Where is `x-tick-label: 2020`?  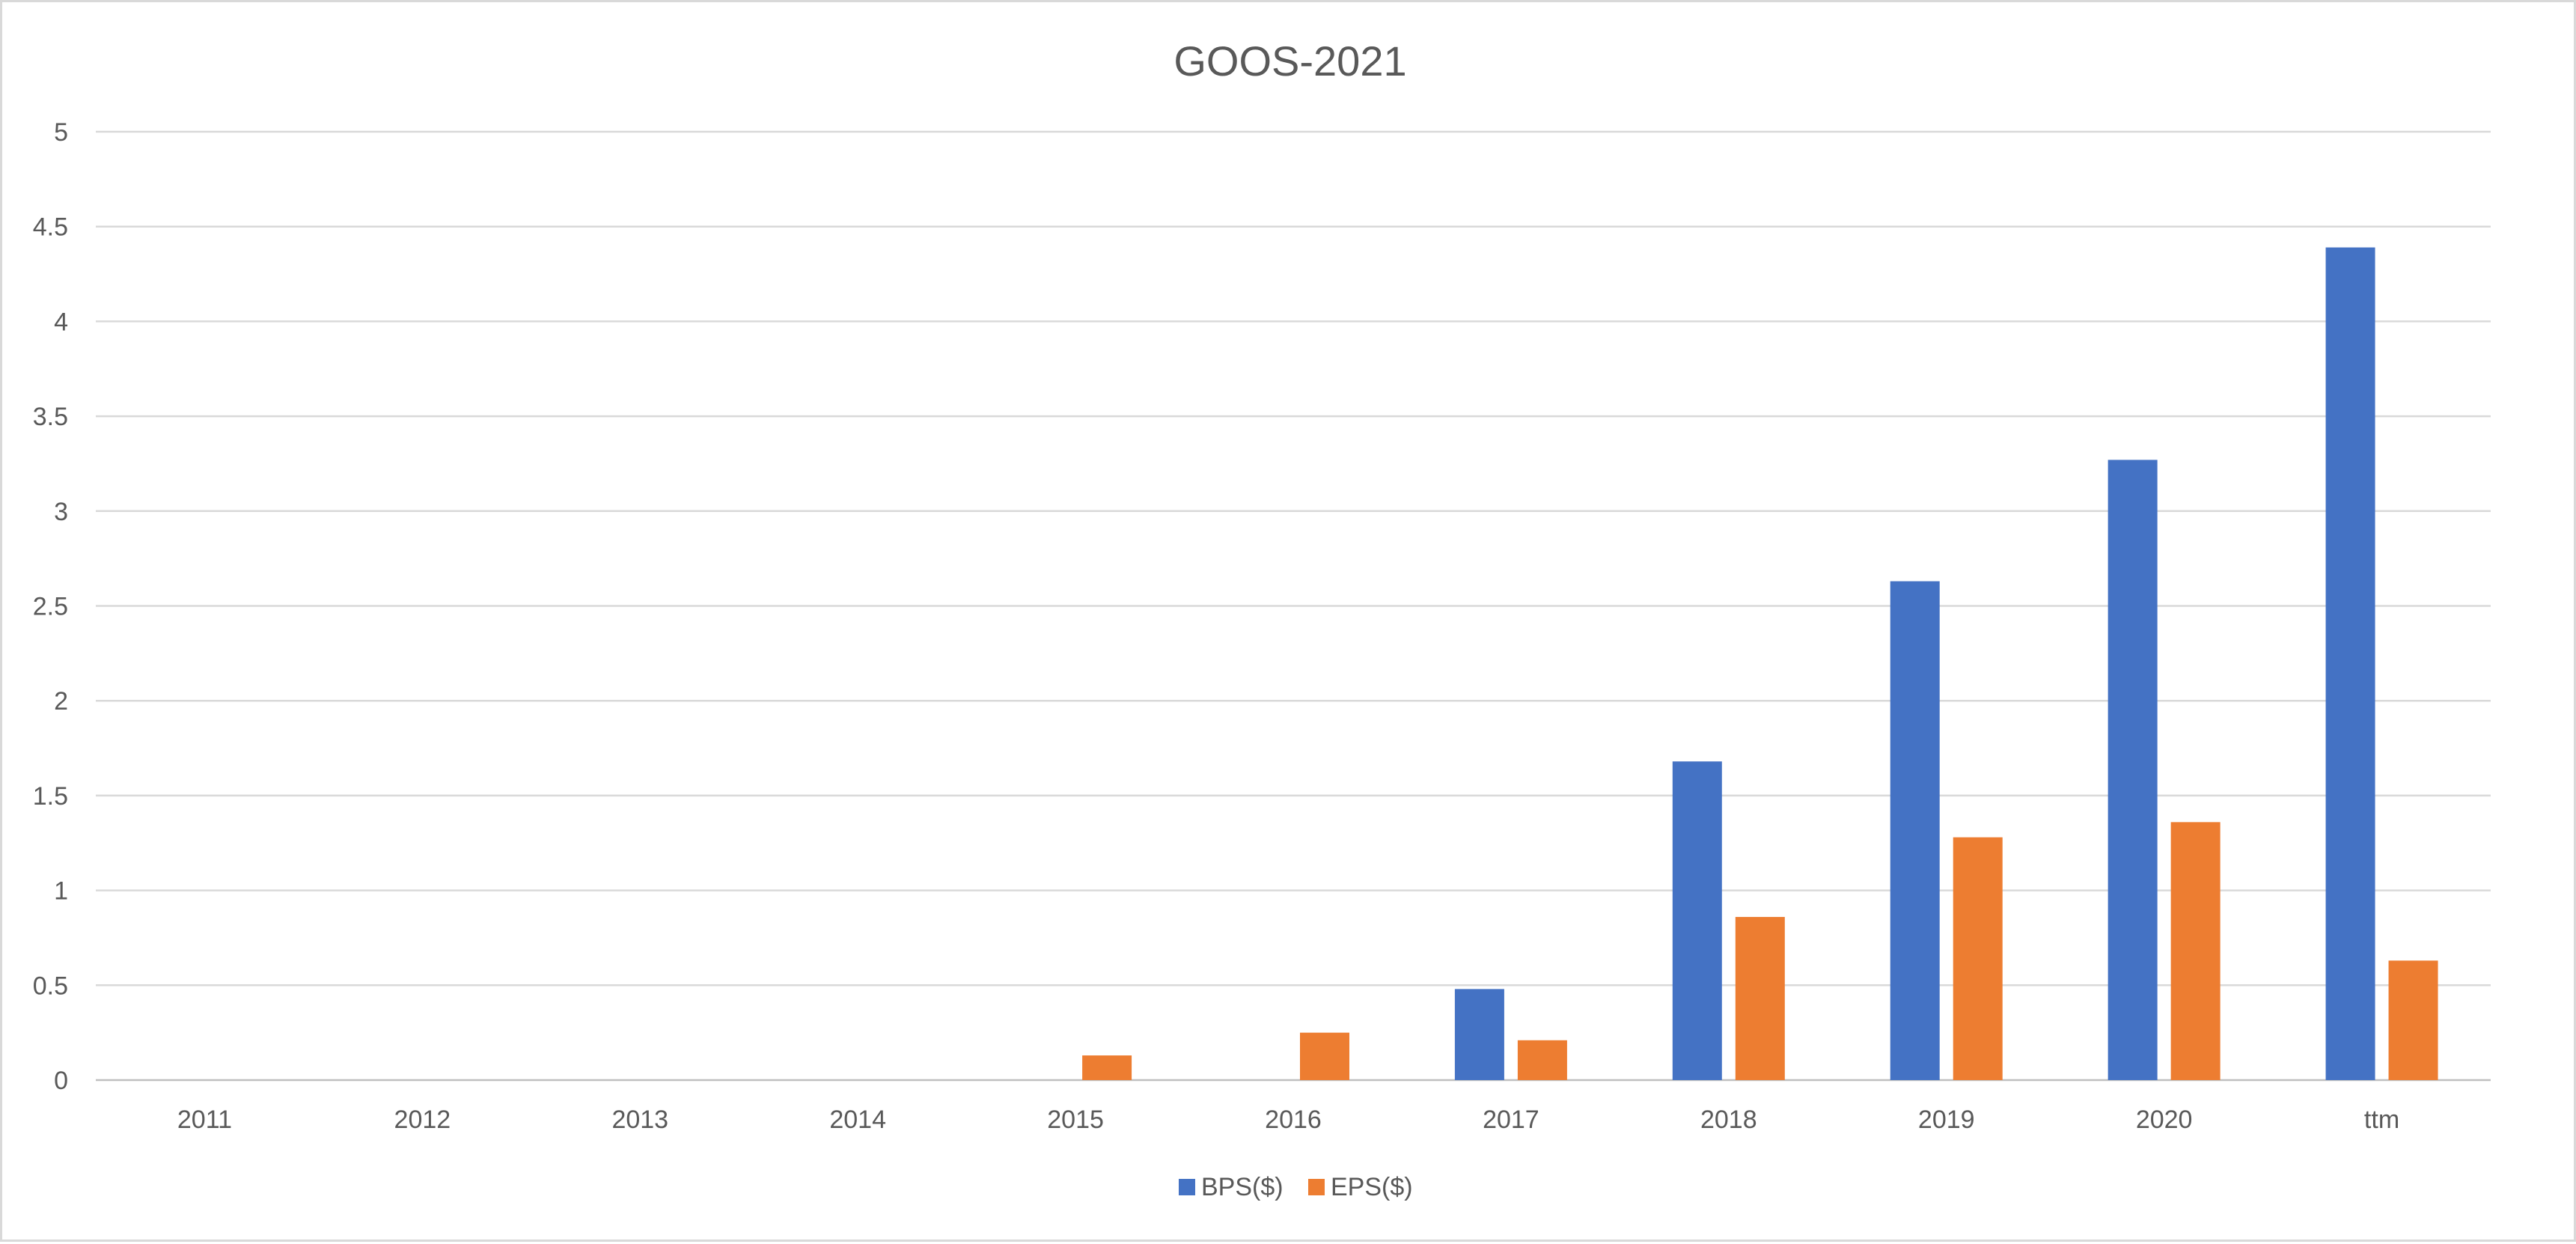 x-tick-label: 2020 is located at coordinates (2164, 1120).